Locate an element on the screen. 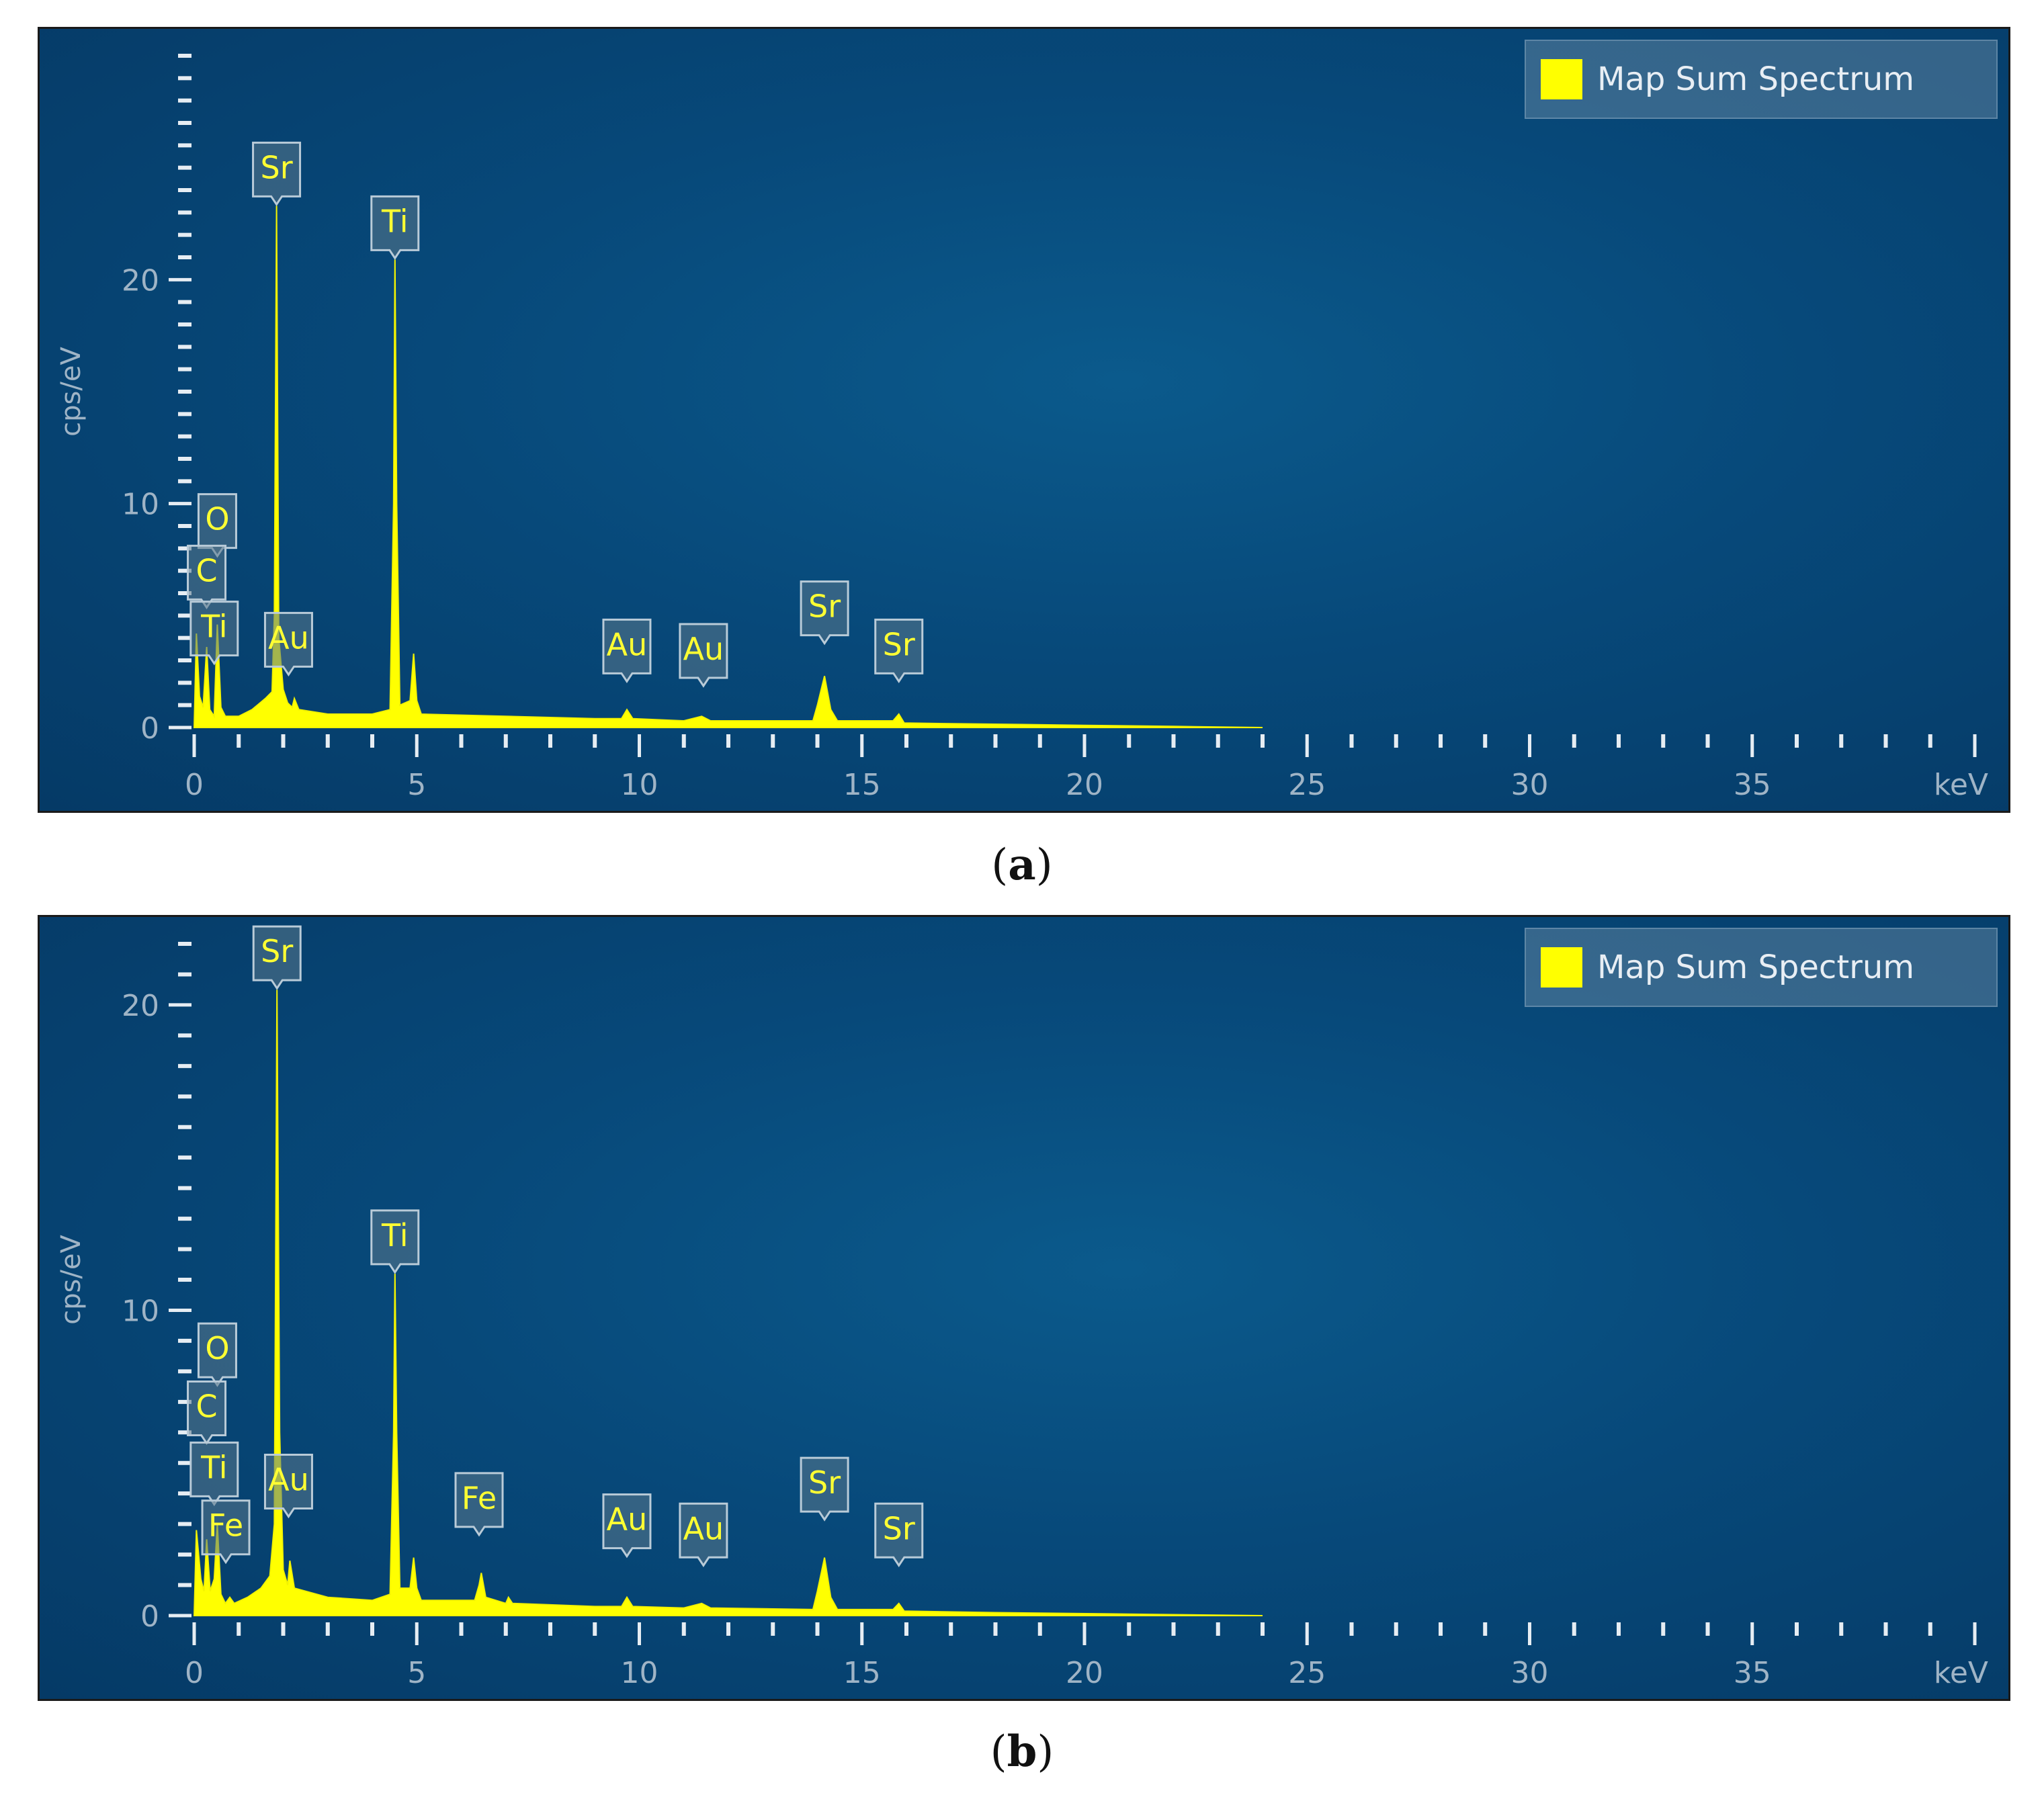  legend-label-b: Map Sum Spectrum is located at coordinates (1756, 967).